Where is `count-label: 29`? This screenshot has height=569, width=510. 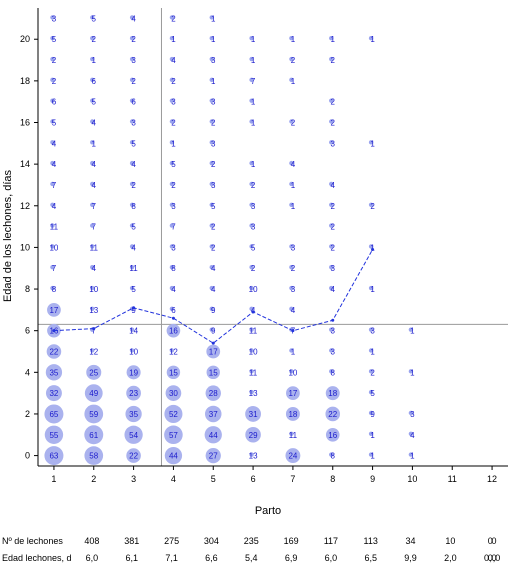 count-label: 29 is located at coordinates (253, 435).